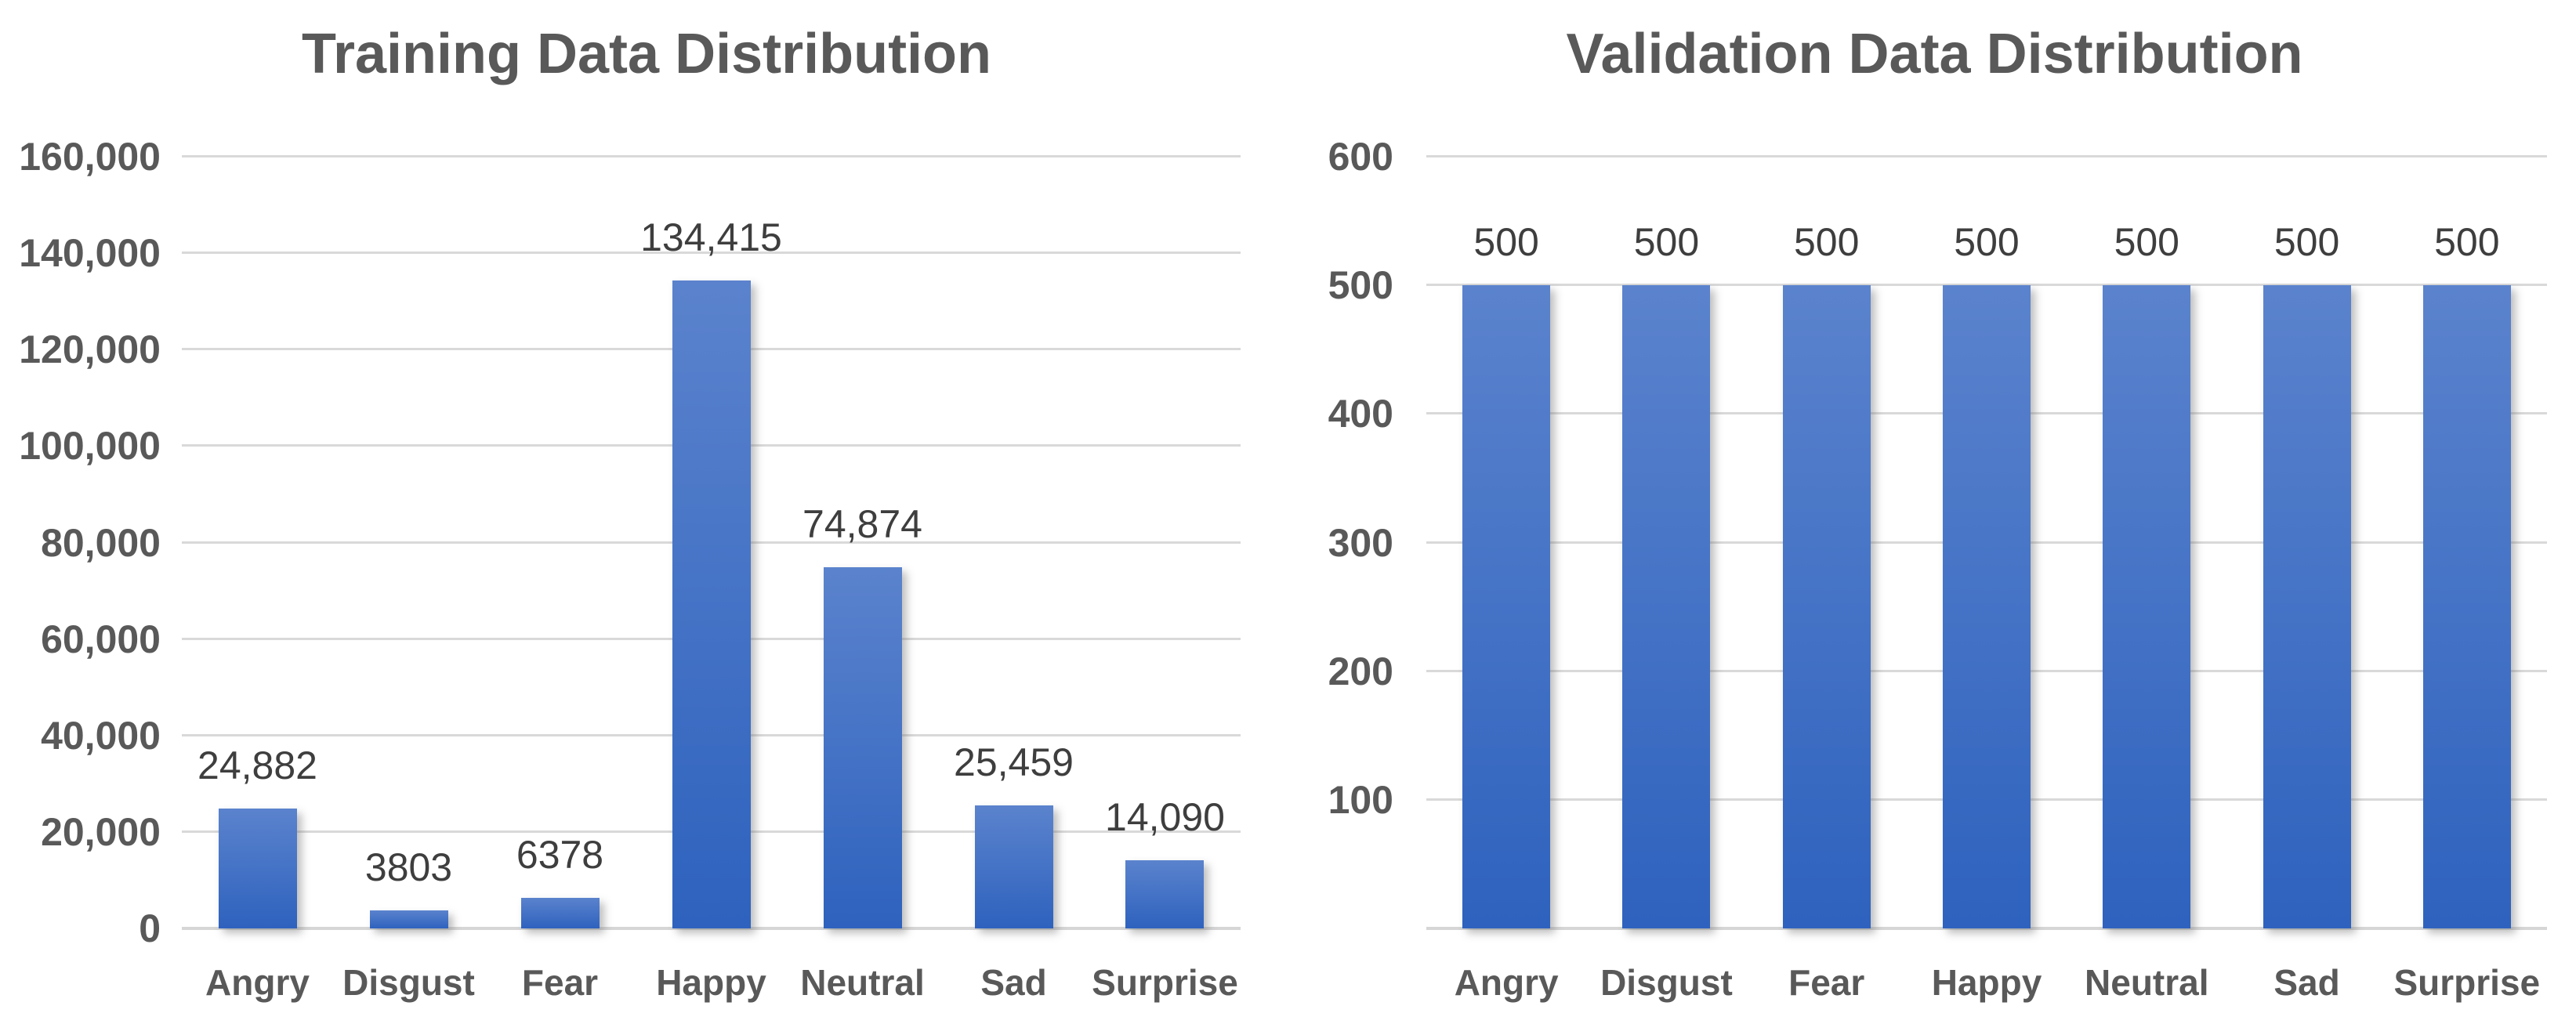  Describe the element at coordinates (90, 349) in the screenshot. I see `y-axis-tick-label: 120,000` at that location.